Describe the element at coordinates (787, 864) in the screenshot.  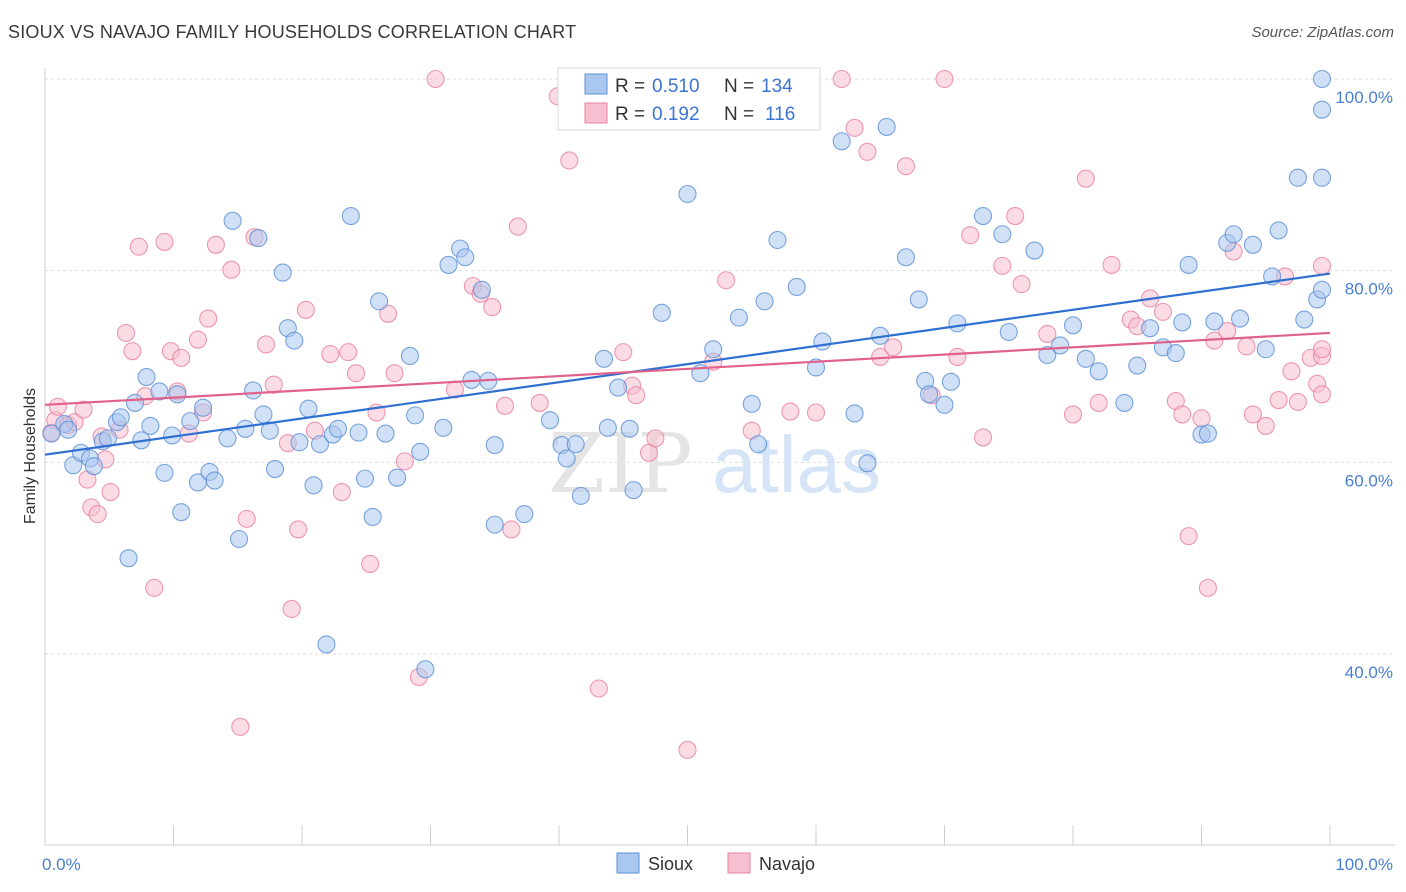
I see `series-legend-label-navajo: Navajo` at that location.